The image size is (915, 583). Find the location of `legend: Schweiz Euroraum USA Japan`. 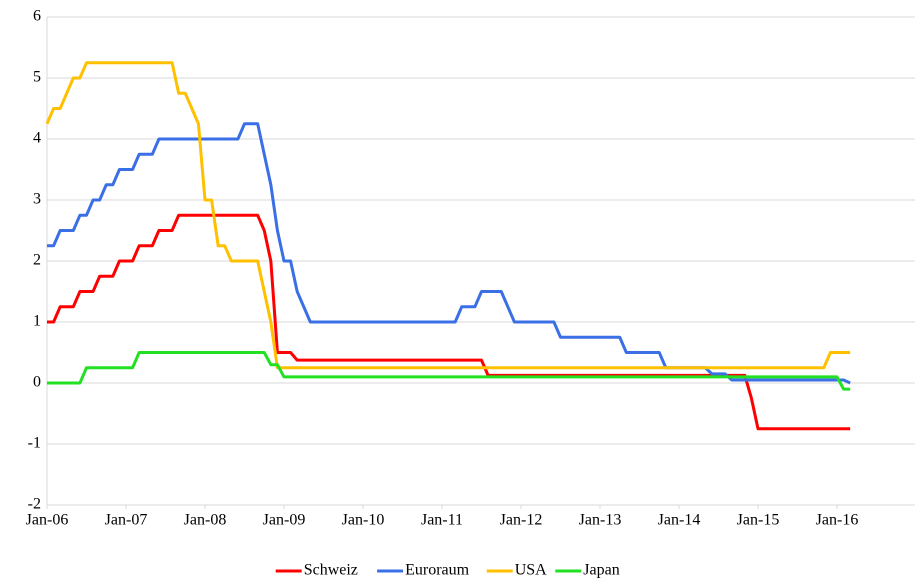

legend: Schweiz Euroraum USA Japan is located at coordinates (447, 570).